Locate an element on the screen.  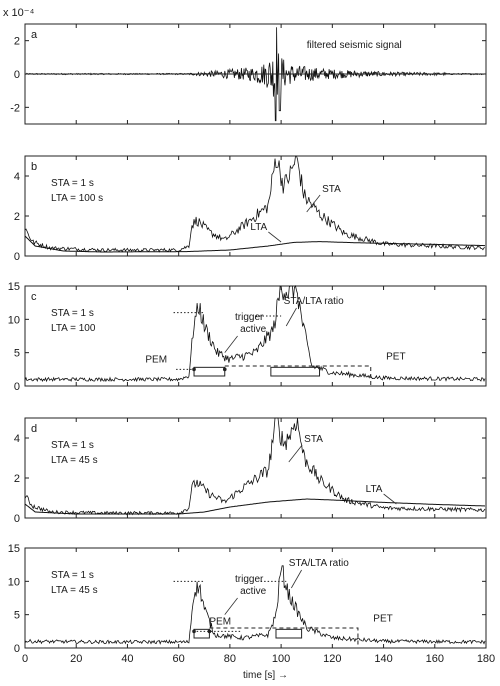
x-tick-label: 0 is located at coordinates (25, 659).